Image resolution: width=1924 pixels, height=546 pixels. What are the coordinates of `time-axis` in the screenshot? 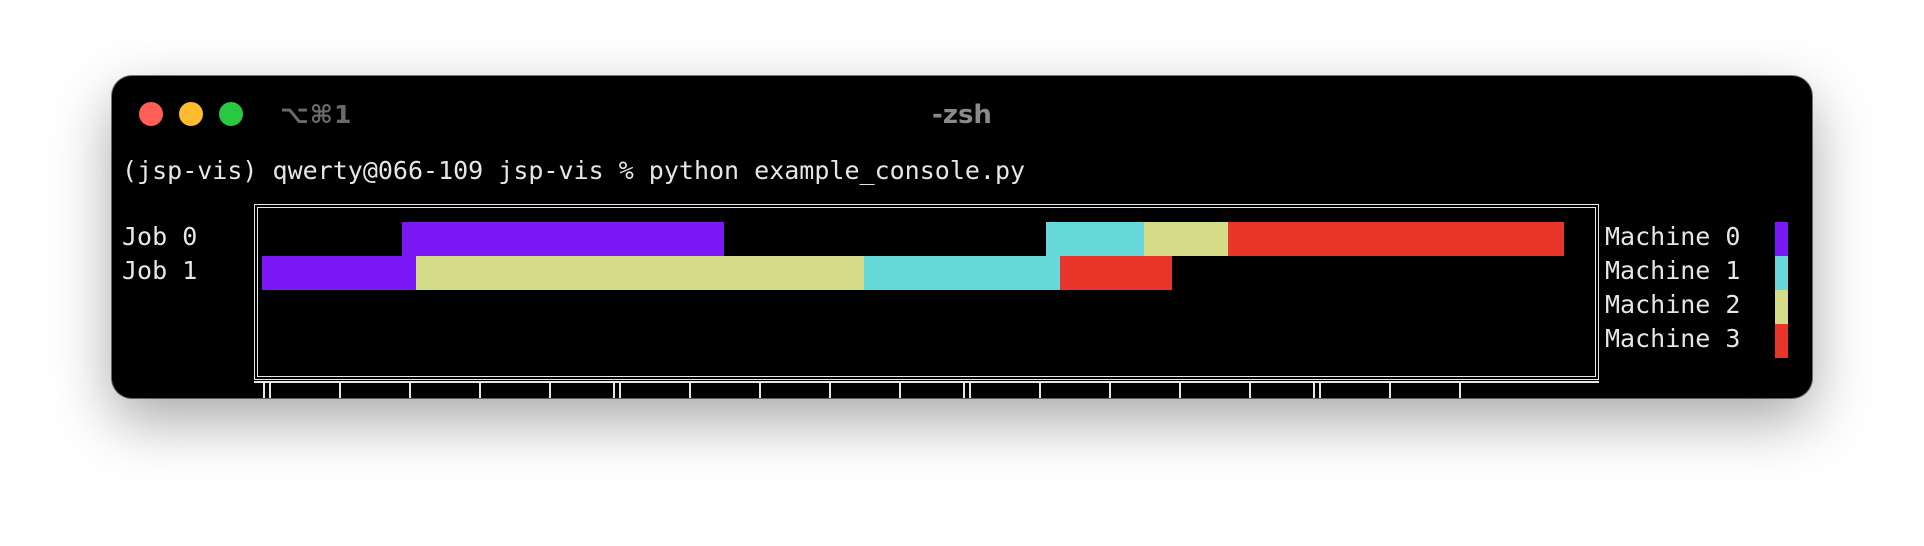 It's located at (926, 389).